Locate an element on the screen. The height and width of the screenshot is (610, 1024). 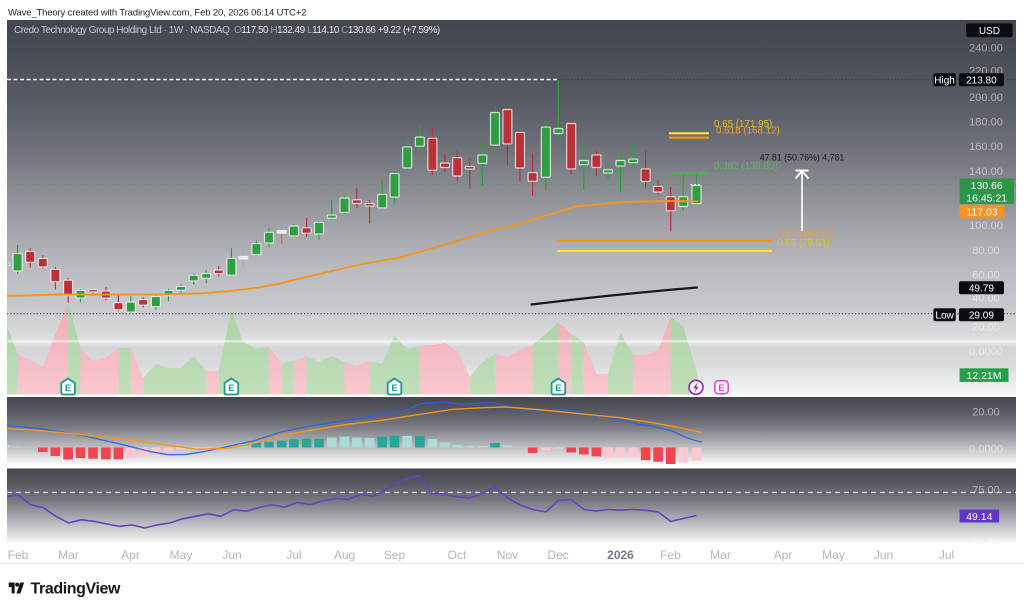
svg-text: 240.00 is located at coordinates (986, 48).